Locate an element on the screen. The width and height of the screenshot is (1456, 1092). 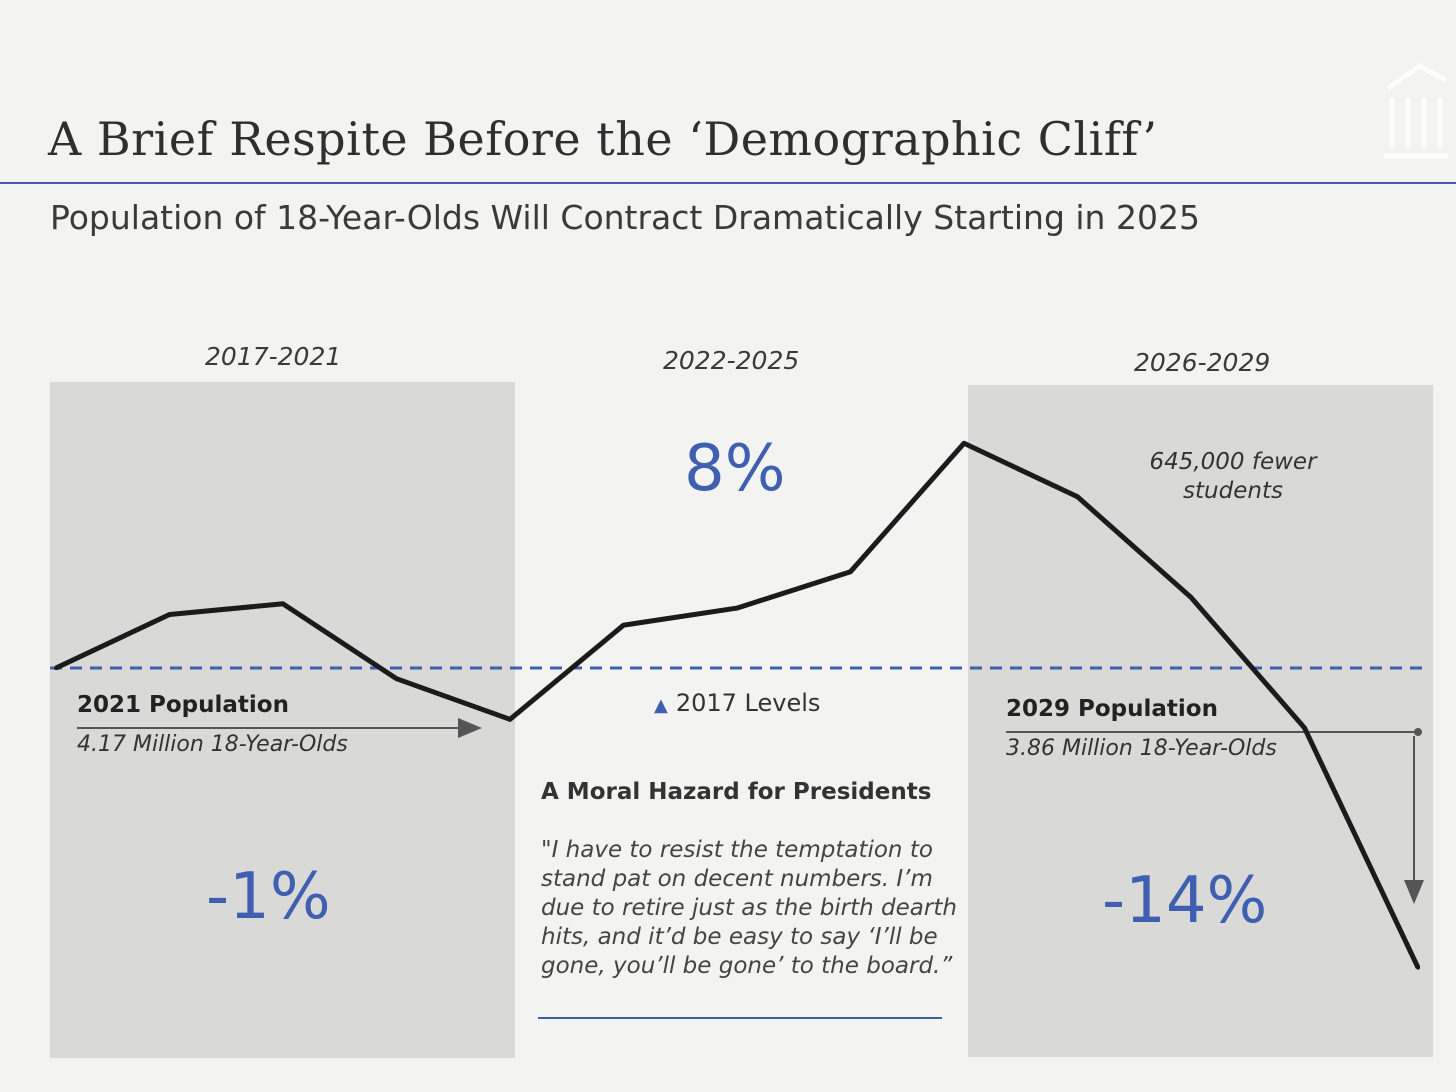
period-label-2: 2022-2025 is located at coordinates (731, 360).